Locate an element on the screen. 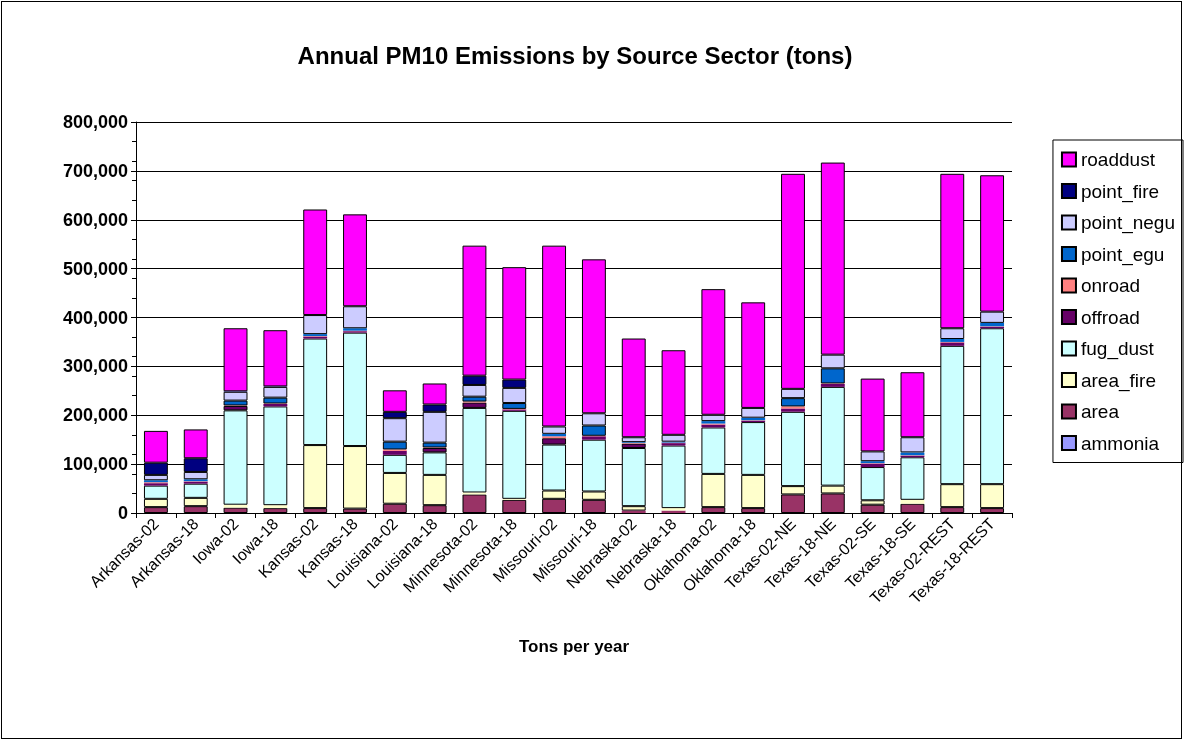 The width and height of the screenshot is (1185, 742). x-axis-title: Tons per year is located at coordinates (574, 646).